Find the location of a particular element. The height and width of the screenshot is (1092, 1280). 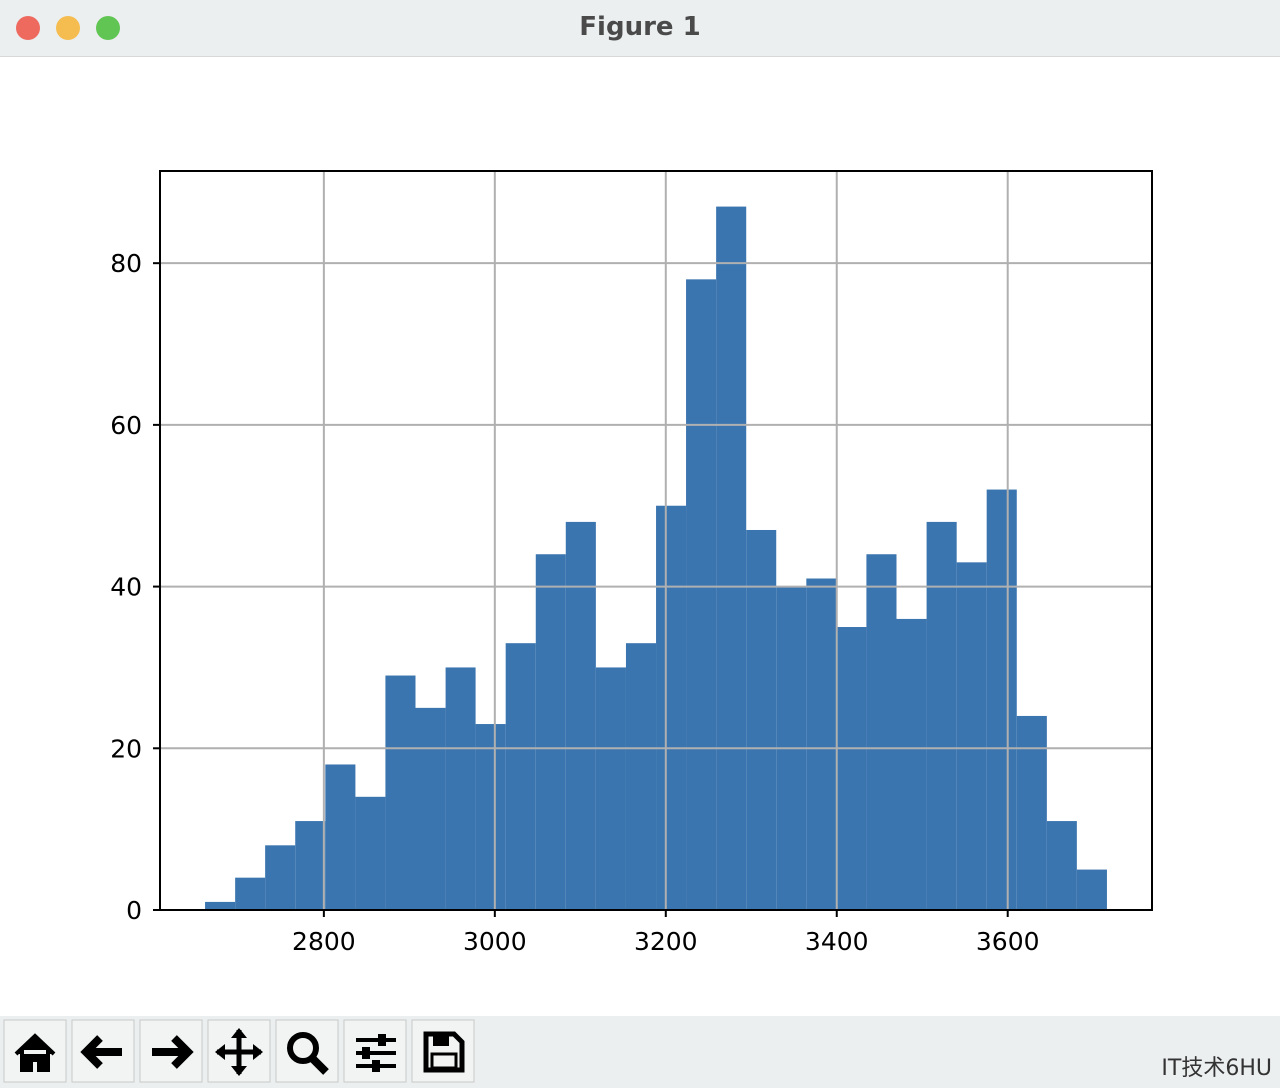

title-bar: Figure 1 is located at coordinates (640, 28).